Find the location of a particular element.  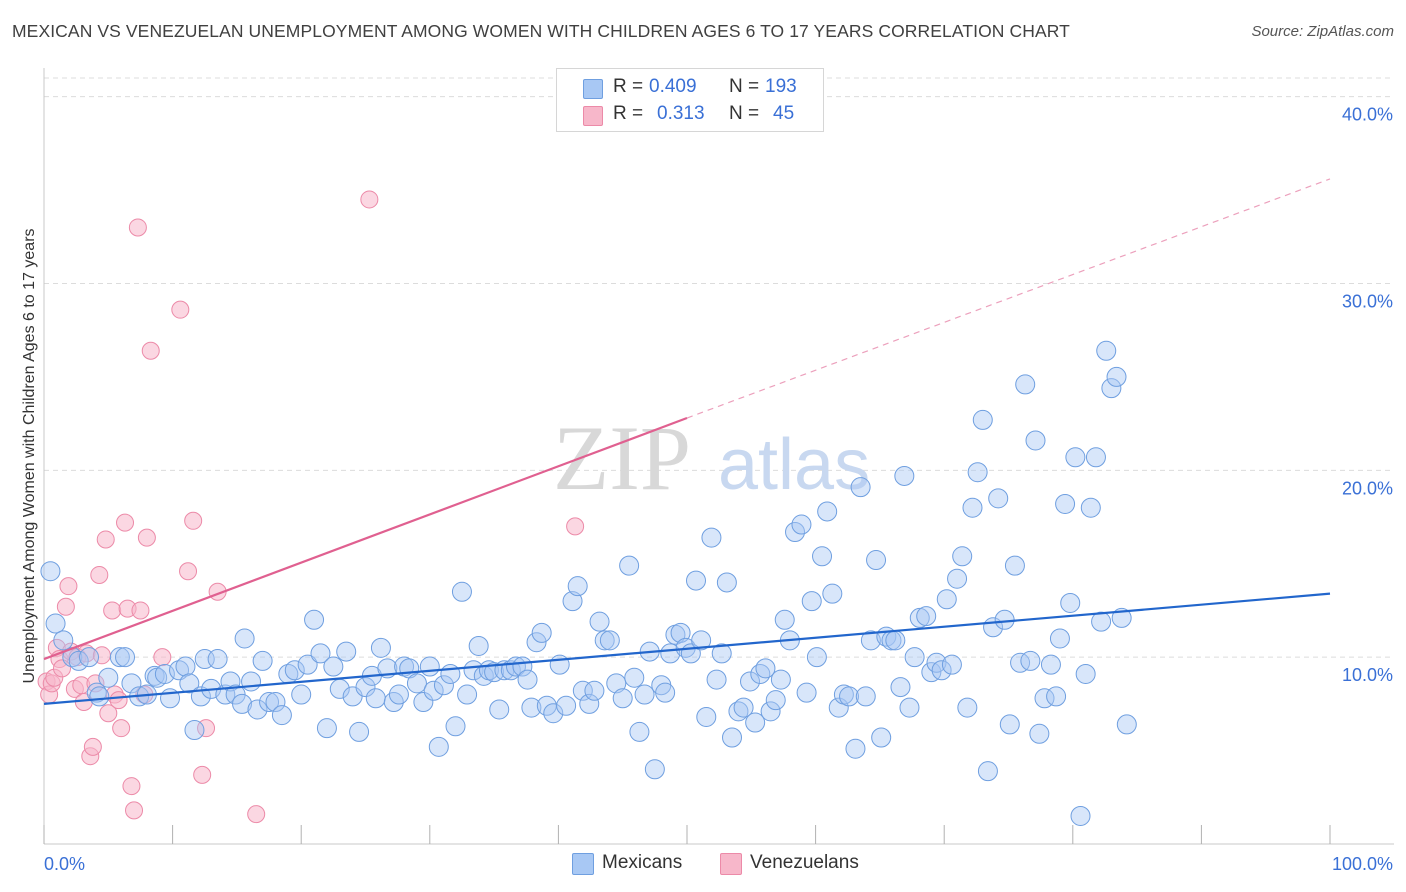

watermark-zip: ZIP is located at coordinates (622, 458).